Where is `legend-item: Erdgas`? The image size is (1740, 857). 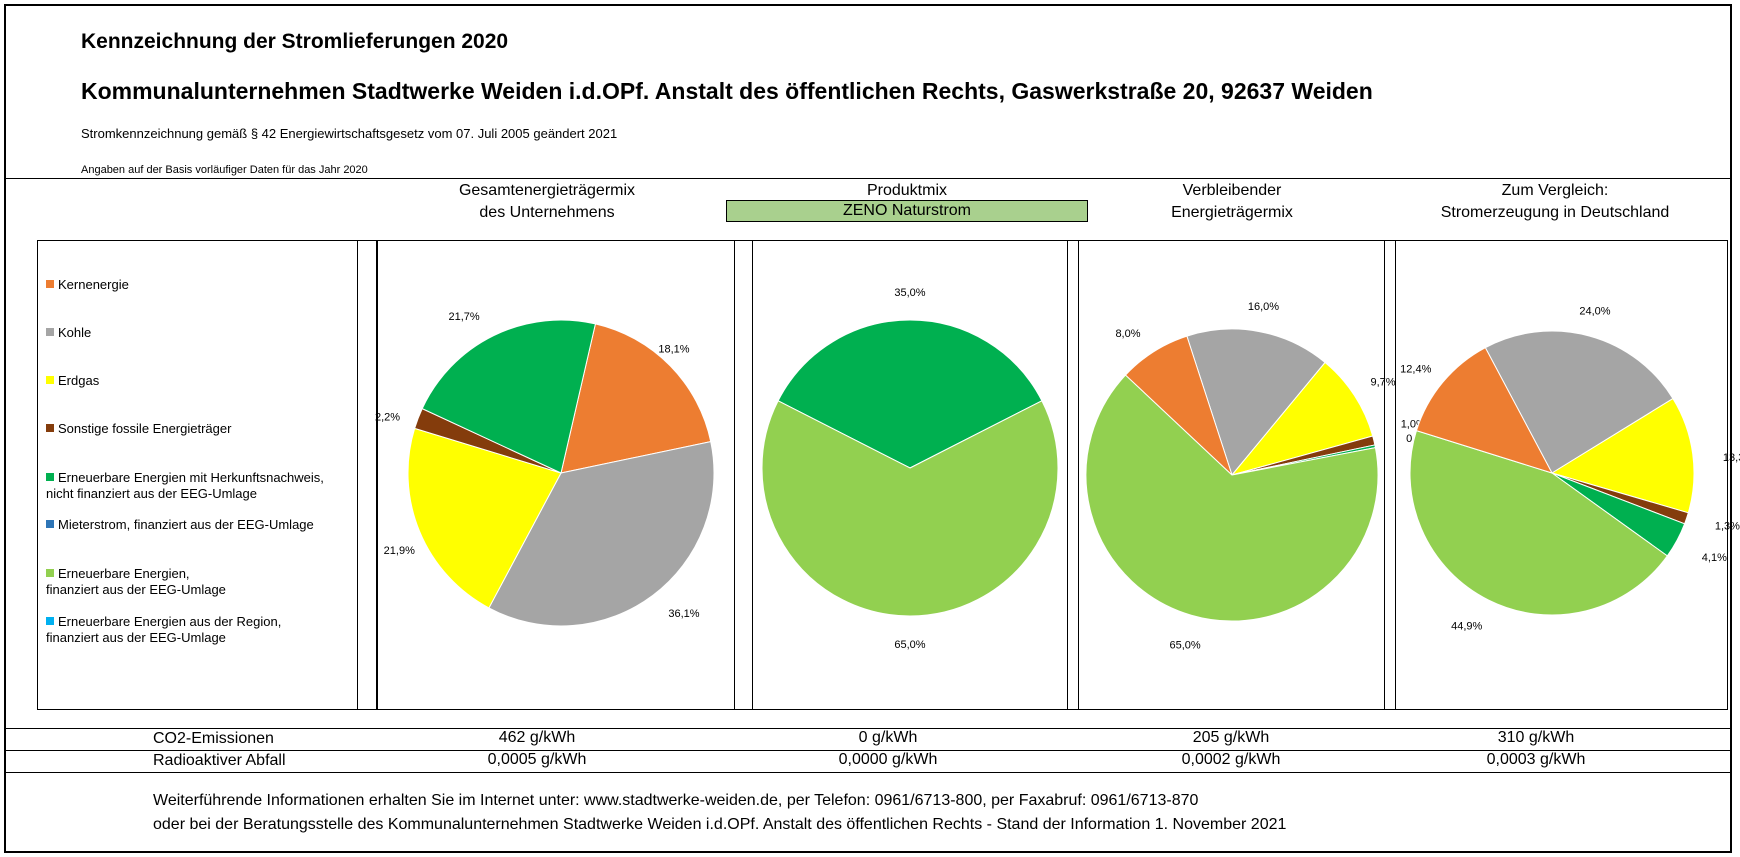 legend-item: Erdgas is located at coordinates (72, 381).